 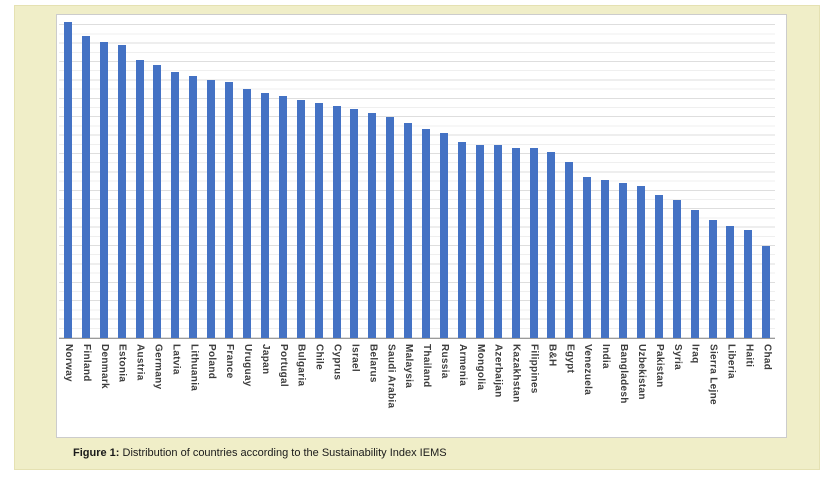 I want to click on x-label: Chile, so click(x=319, y=357).